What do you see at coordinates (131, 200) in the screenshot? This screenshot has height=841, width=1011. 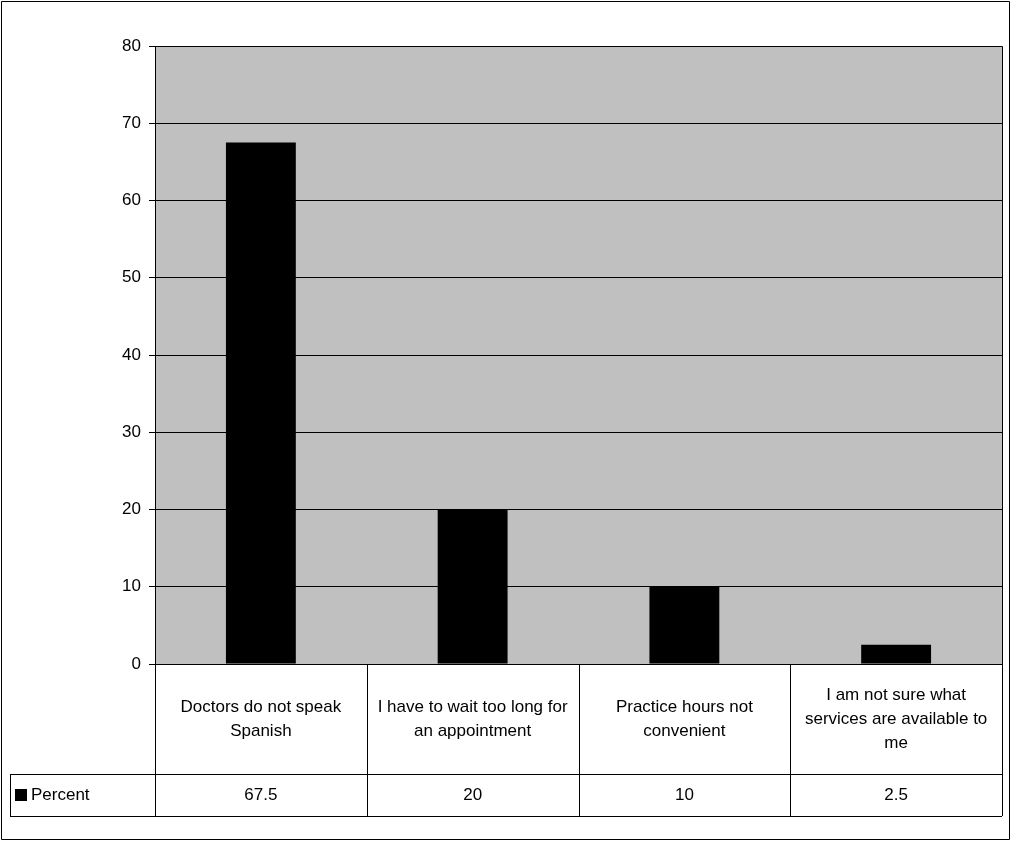 I see `y-tick-label: 60` at bounding box center [131, 200].